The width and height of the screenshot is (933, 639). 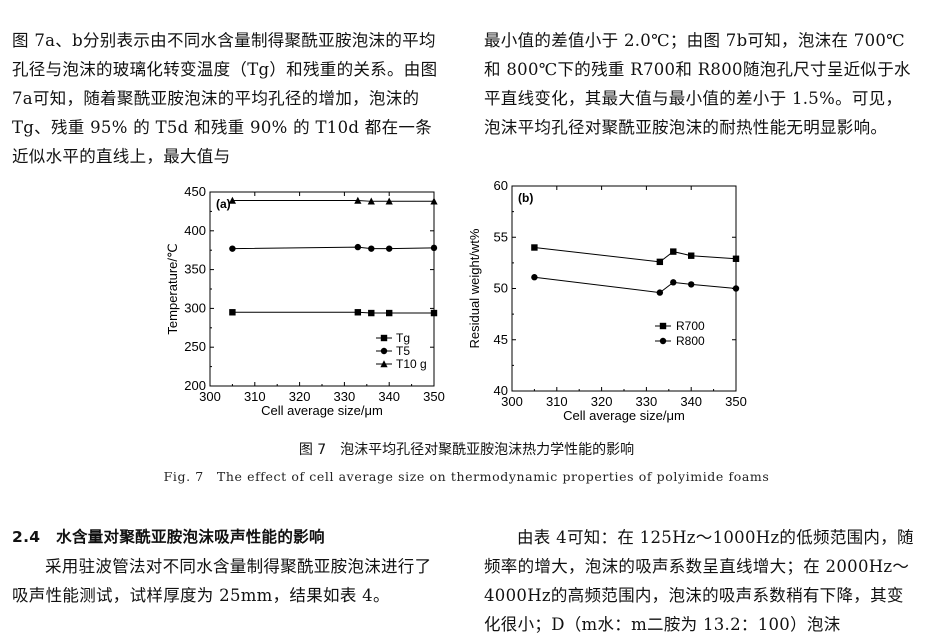 What do you see at coordinates (501, 390) in the screenshot?
I see `y-tick-label: 40` at bounding box center [501, 390].